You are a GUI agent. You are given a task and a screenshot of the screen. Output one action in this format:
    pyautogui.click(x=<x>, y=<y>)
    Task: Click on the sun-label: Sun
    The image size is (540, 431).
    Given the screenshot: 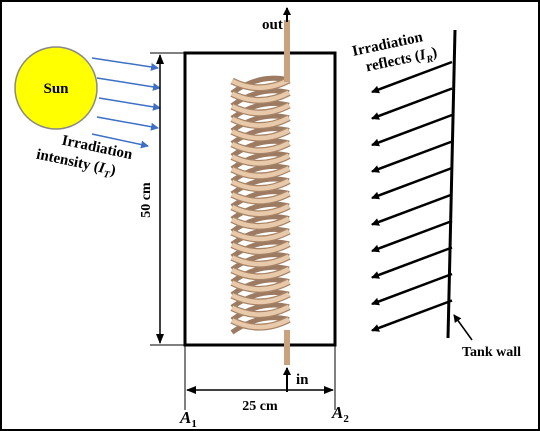 What is the action you would take?
    pyautogui.click(x=56, y=89)
    